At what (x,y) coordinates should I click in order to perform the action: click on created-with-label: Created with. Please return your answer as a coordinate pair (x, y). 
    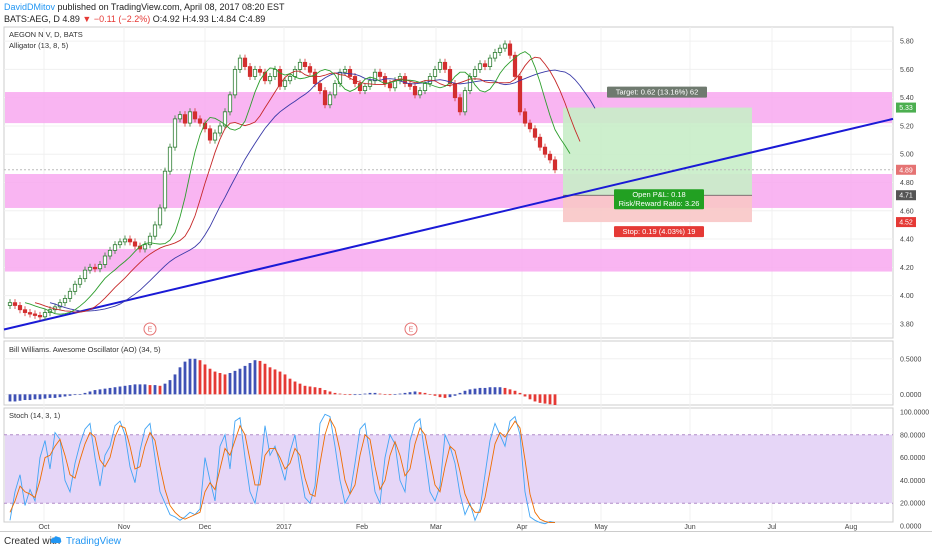
    Looking at the image, I should click on (32, 541).